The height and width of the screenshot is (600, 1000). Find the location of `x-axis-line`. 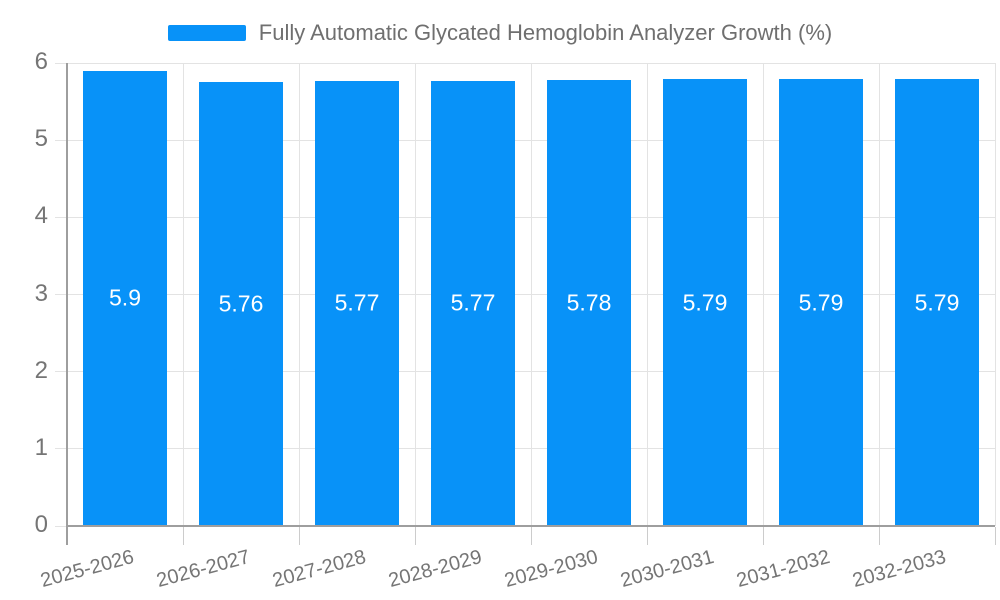

x-axis-line is located at coordinates (530, 526).